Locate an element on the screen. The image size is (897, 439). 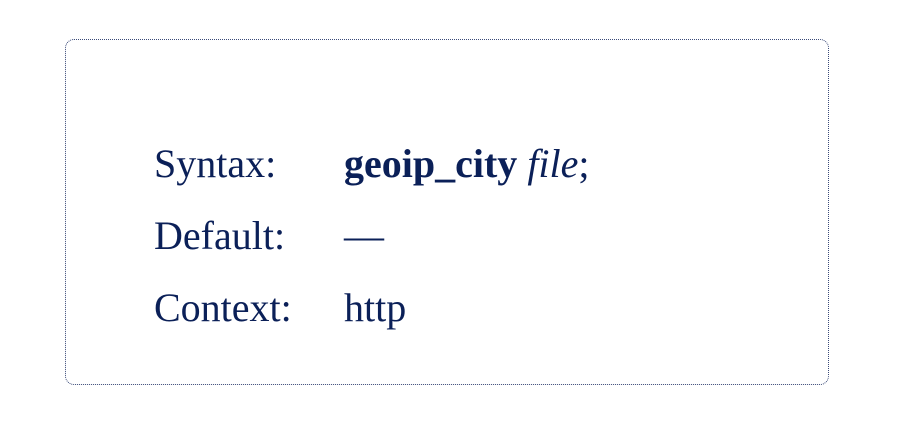
syntax-terminator: ; is located at coordinates (584, 163).